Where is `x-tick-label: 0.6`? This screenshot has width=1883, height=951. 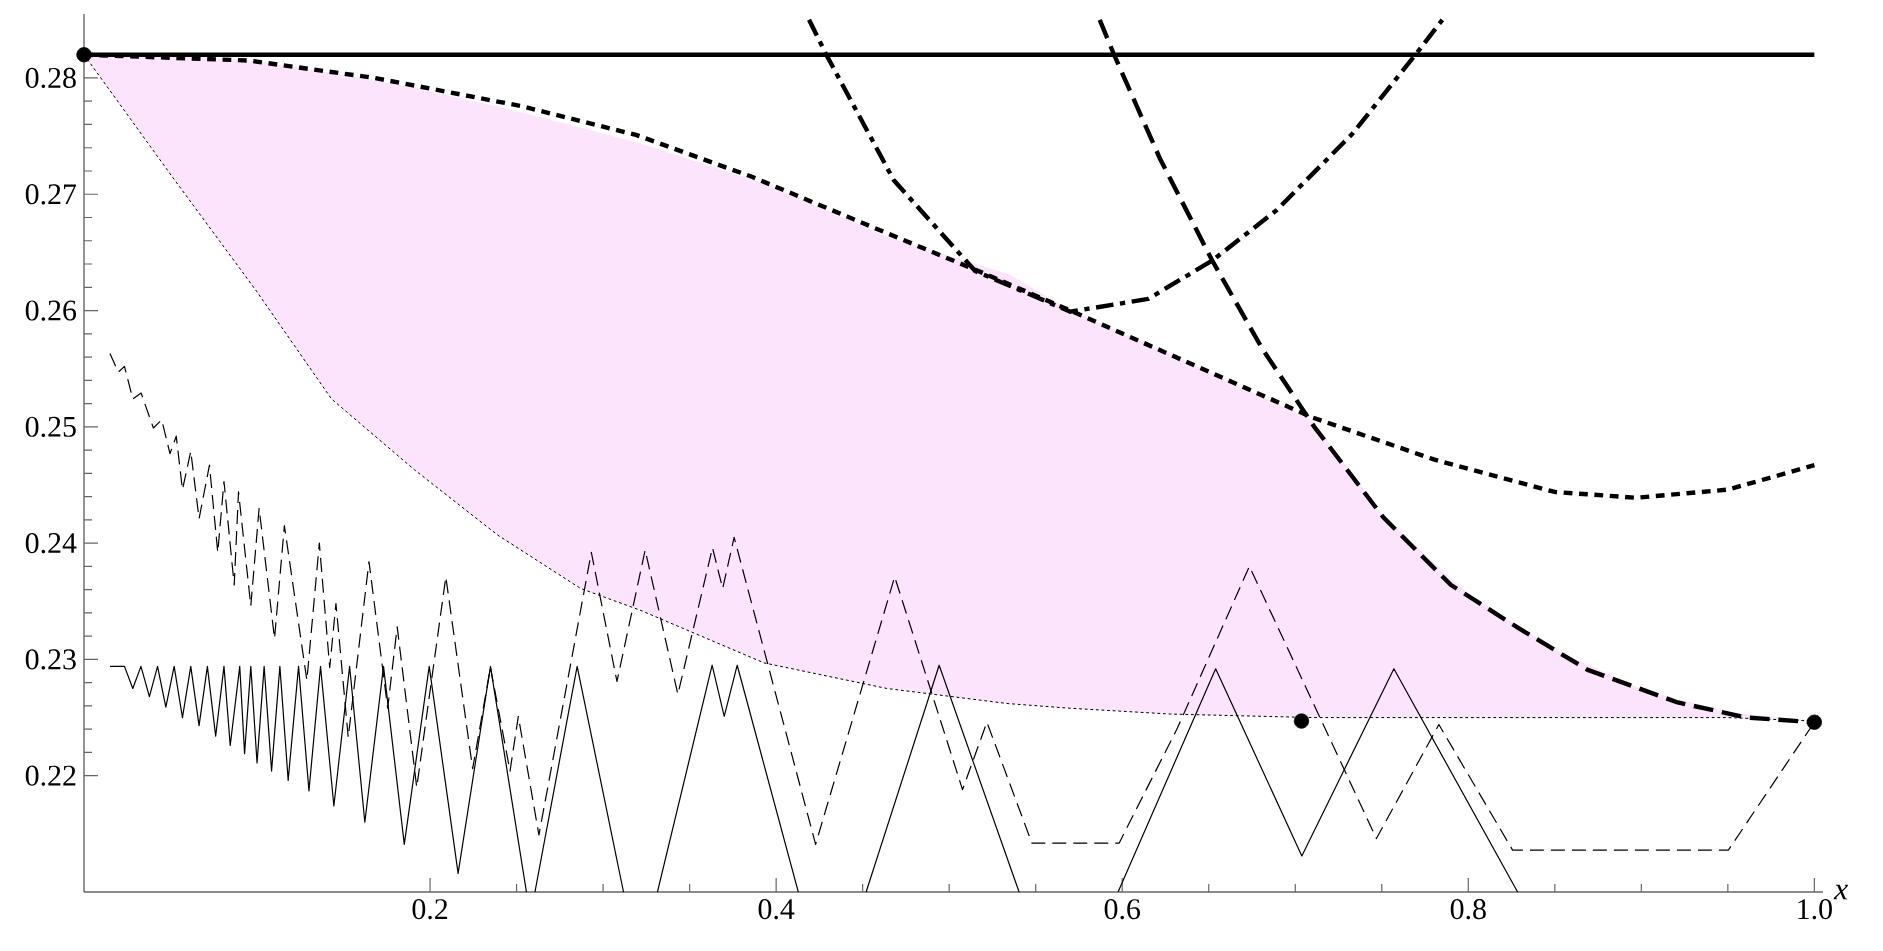 x-tick-label: 0.6 is located at coordinates (1122, 909).